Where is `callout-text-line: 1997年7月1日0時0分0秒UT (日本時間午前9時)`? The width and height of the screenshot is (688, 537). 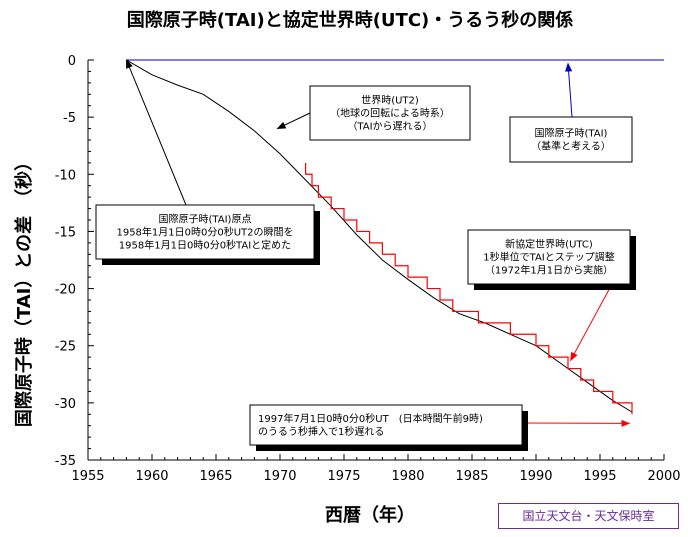 callout-text-line: 1997年7月1日0時0分0秒UT (日本時間午前9時) is located at coordinates (370, 418).